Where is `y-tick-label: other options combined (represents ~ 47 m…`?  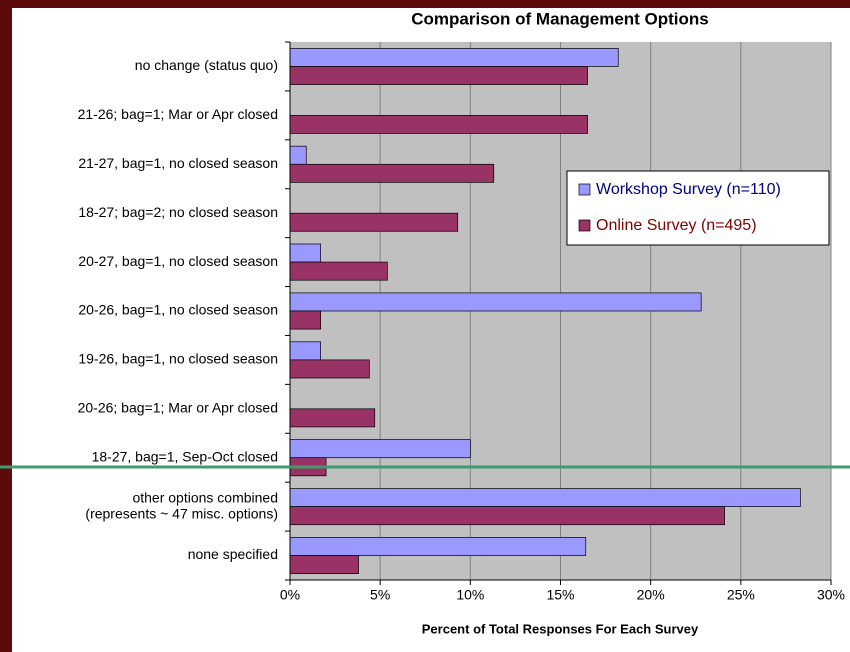
y-tick-label: other options combined (represents ~ 47 m… is located at coordinates (181, 505).